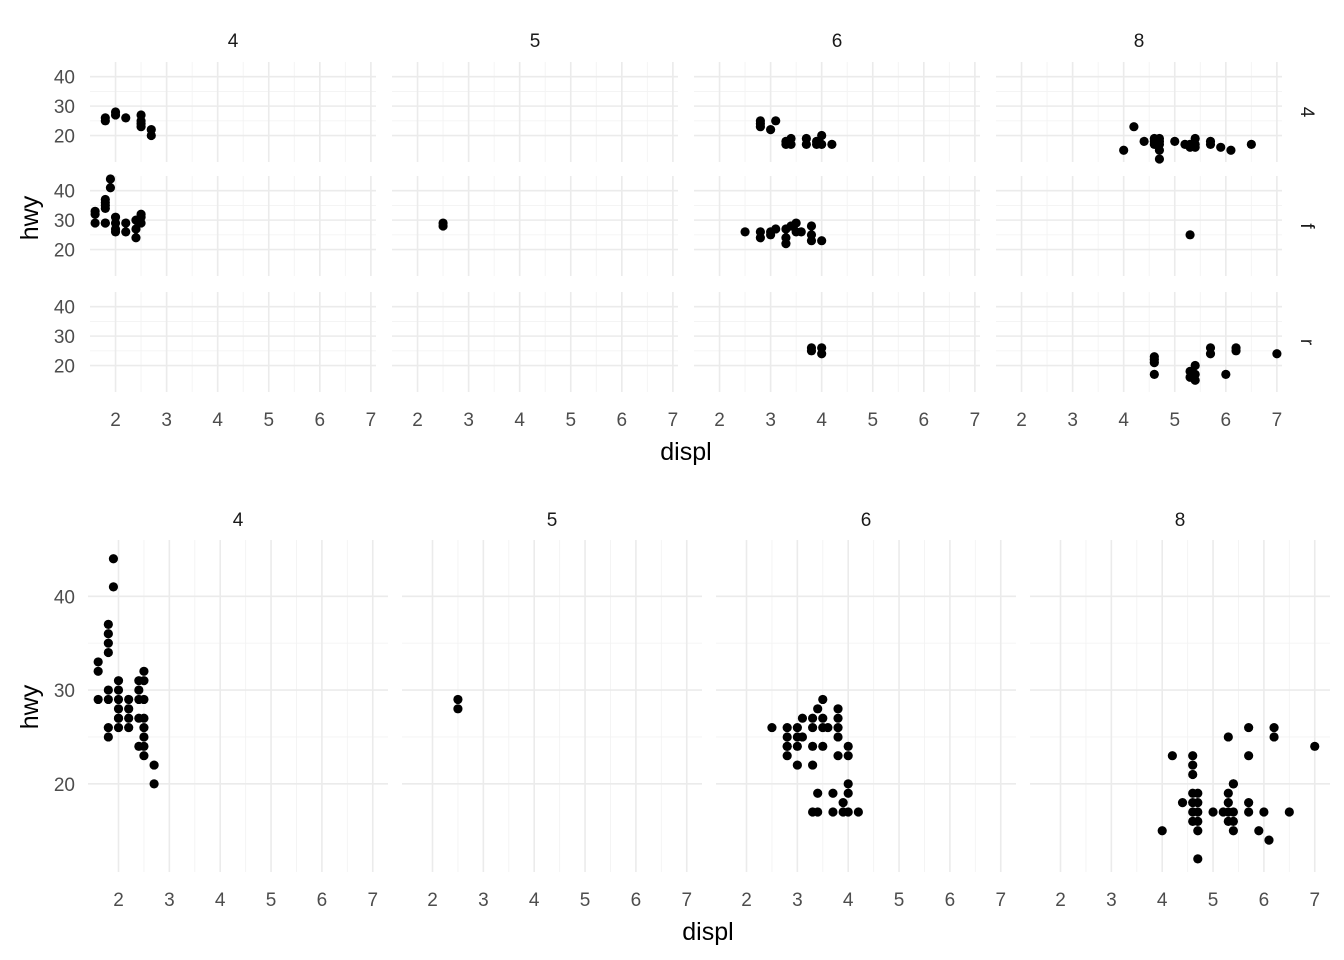  I want to click on facet-strip-row: f, so click(1306, 226).